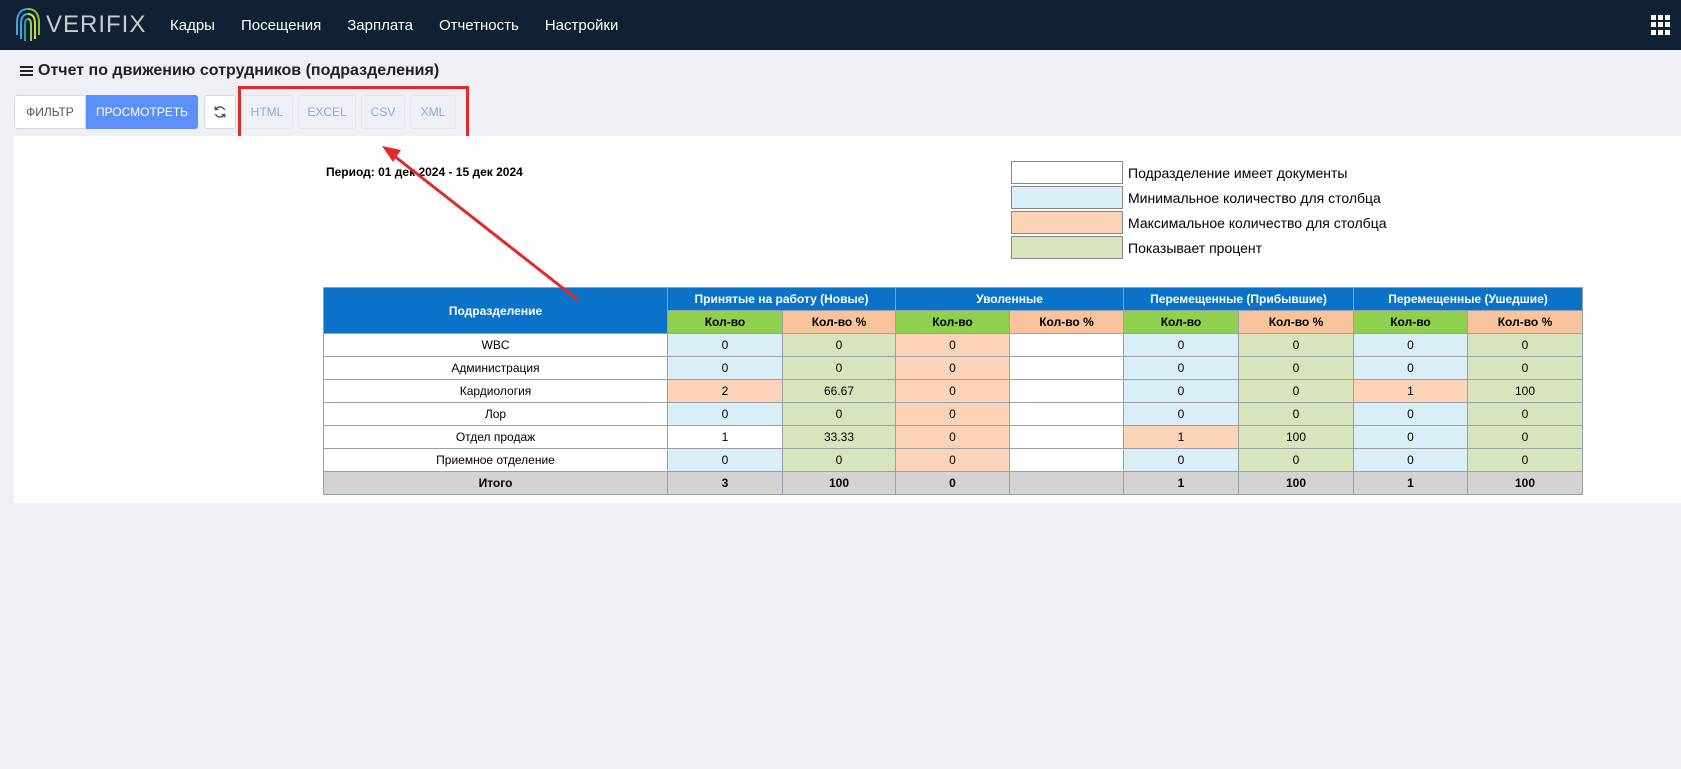 This screenshot has height=769, width=1681. I want to click on grid-icon, so click(1661, 25).